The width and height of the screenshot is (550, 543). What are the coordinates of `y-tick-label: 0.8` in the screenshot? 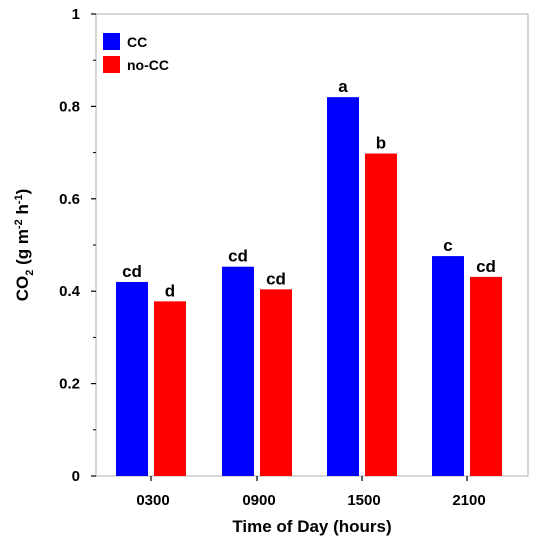 It's located at (69, 106).